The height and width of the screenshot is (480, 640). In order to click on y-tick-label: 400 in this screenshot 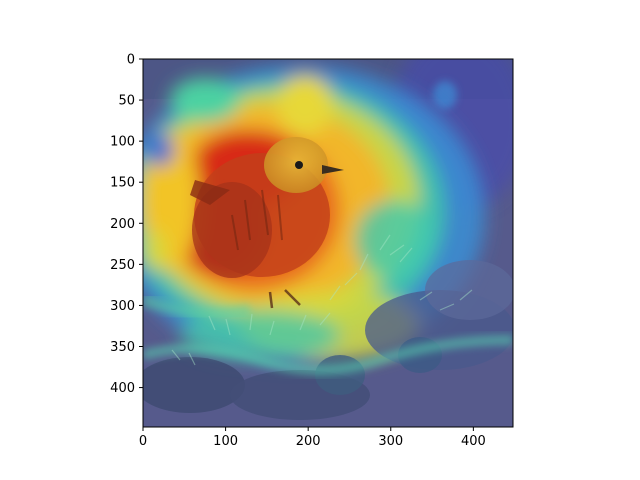, I will do `click(122, 388)`.